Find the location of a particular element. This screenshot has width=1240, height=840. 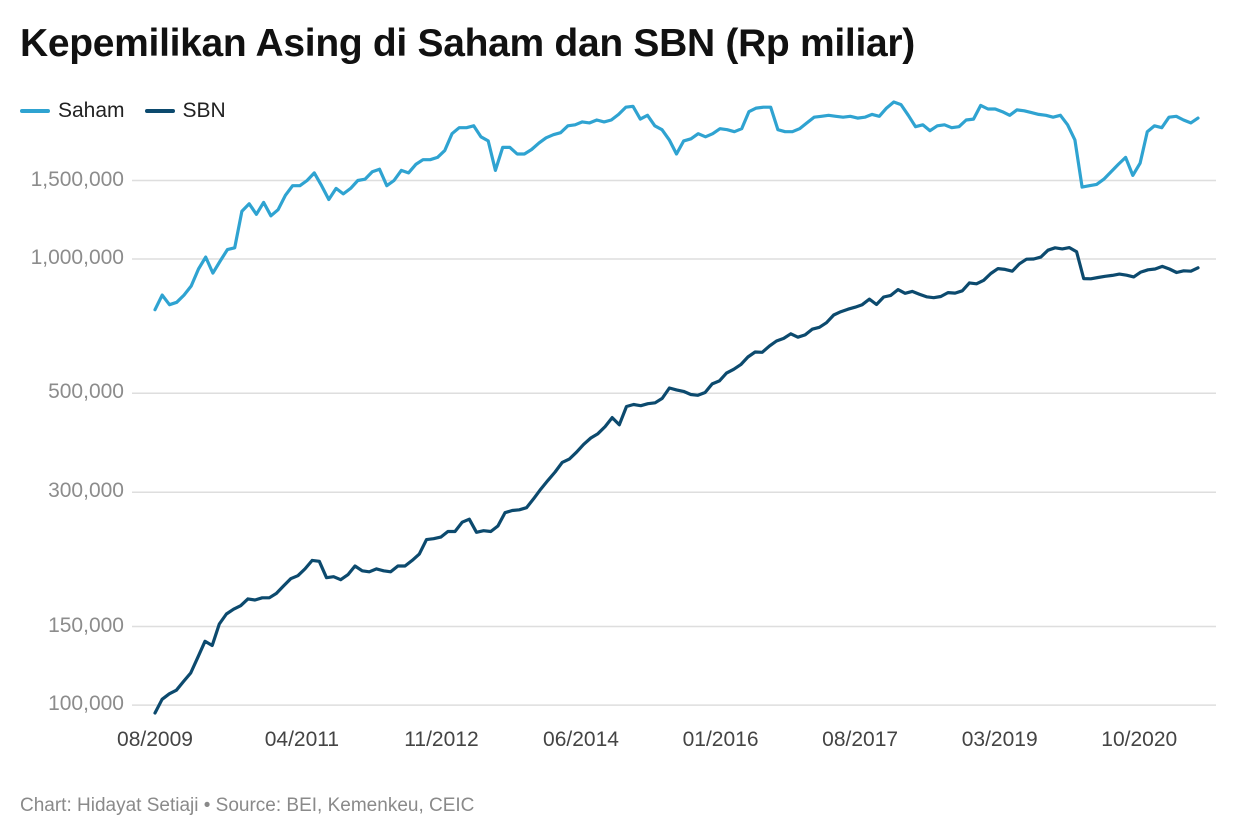

y-tick-label: 150,000 is located at coordinates (86, 625).